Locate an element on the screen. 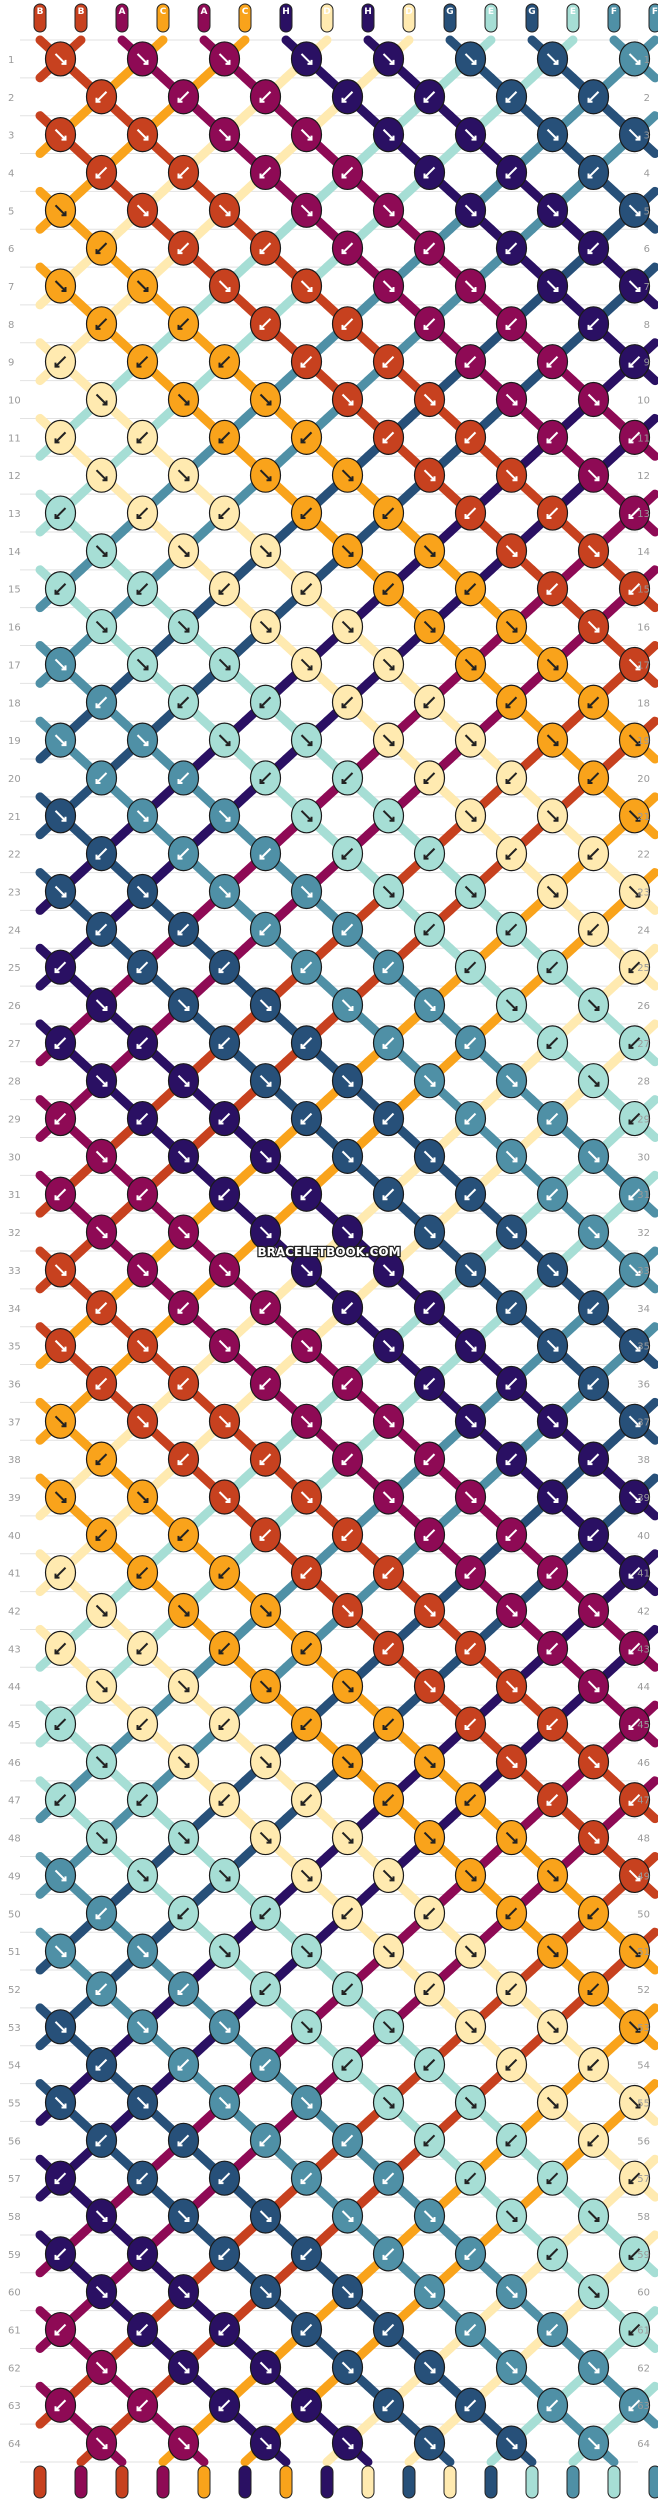 The width and height of the screenshot is (658, 2504). row-number: 15 is located at coordinates (14, 590).